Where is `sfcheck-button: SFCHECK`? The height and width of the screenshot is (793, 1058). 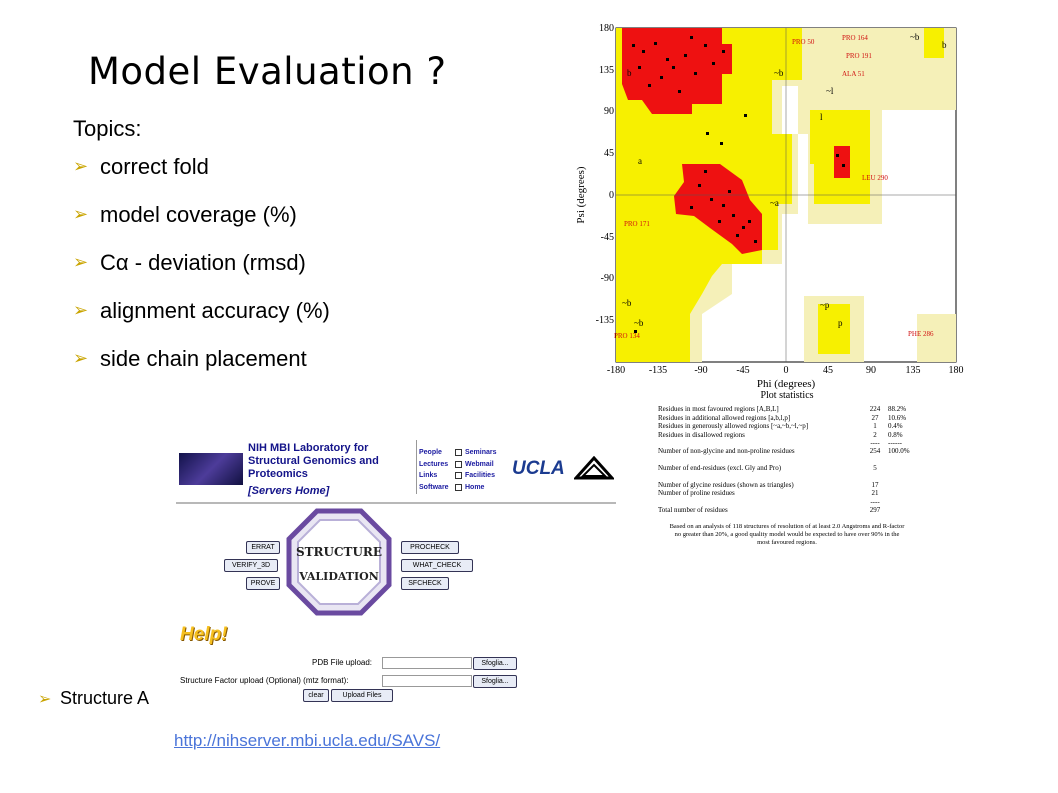
sfcheck-button: SFCHECK is located at coordinates (425, 583).